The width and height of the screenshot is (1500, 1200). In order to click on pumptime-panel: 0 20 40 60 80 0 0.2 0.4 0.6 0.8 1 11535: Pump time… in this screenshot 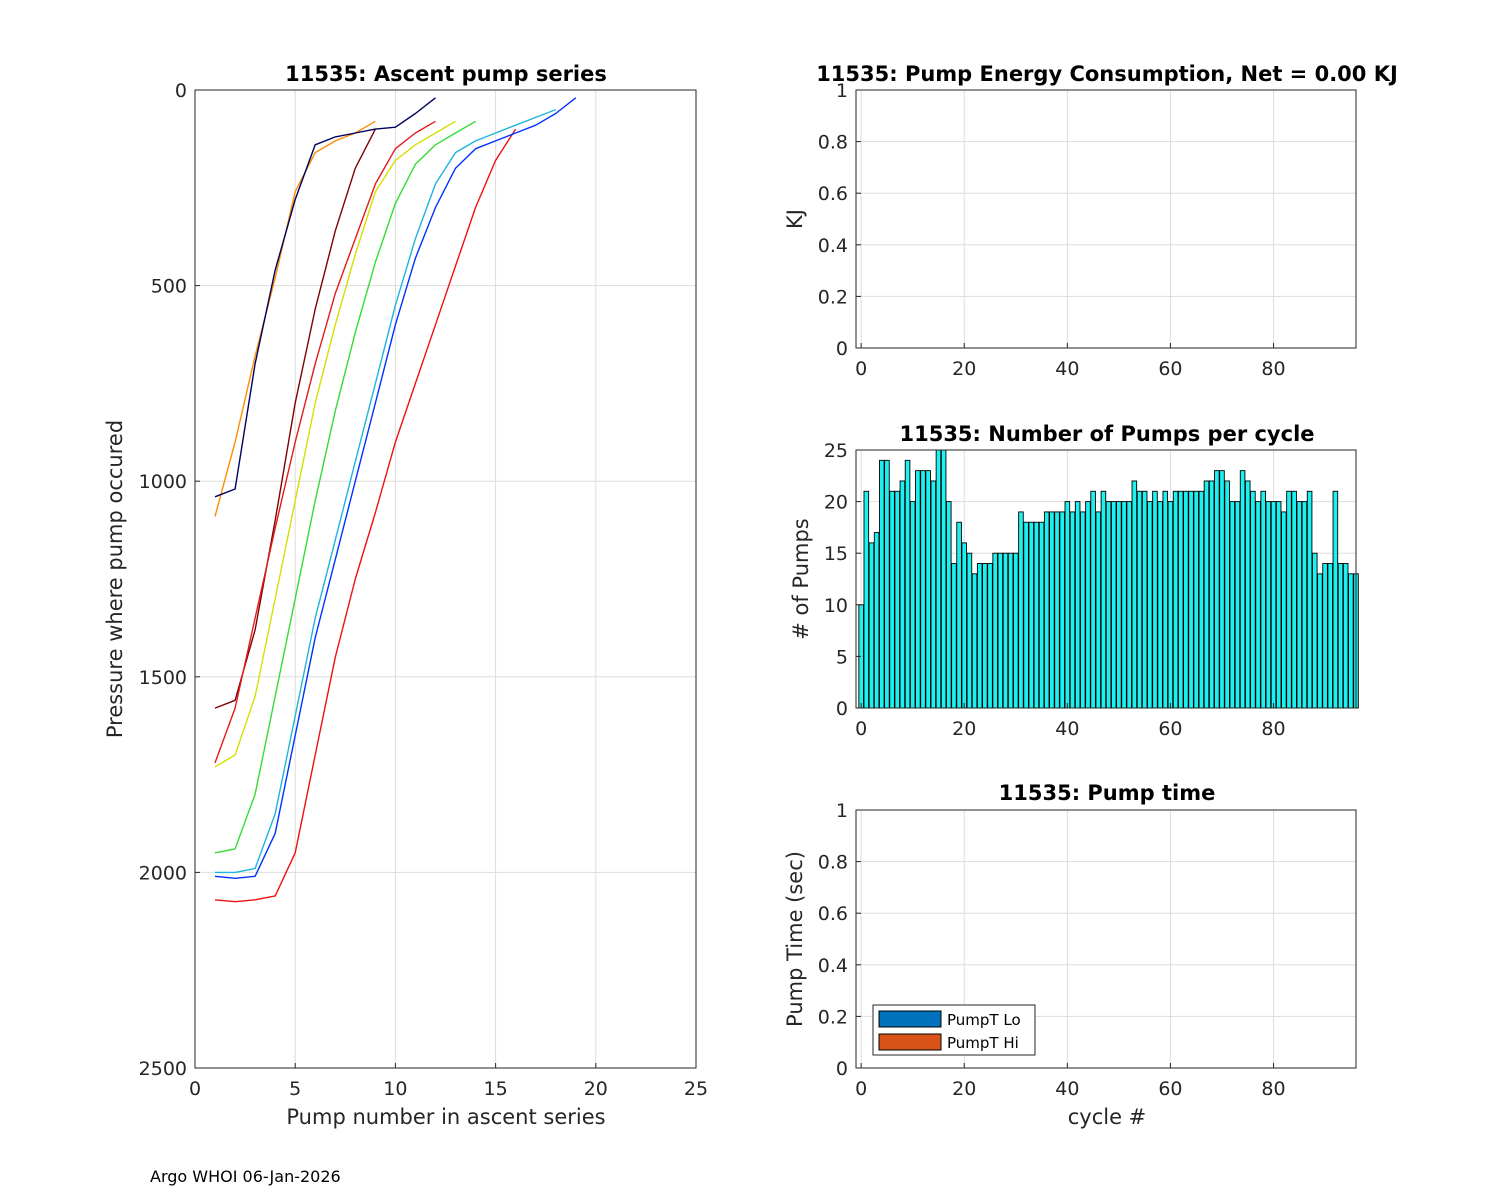, I will do `click(1070, 955)`.